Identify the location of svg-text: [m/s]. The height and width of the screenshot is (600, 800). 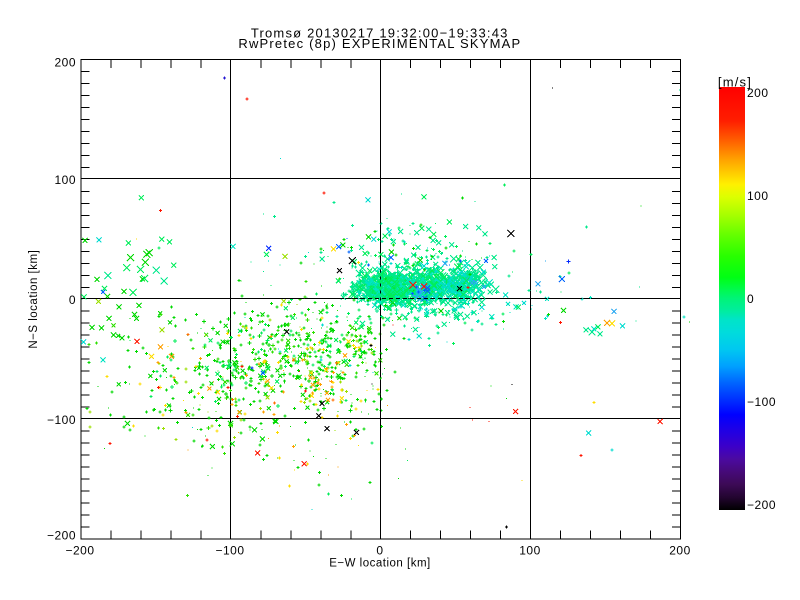
(735, 82).